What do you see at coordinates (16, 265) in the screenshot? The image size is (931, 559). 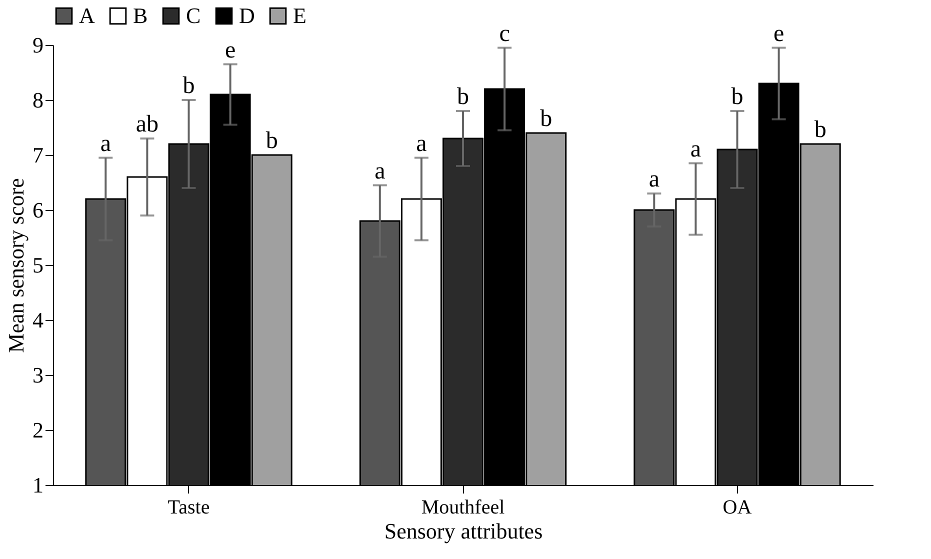 I see `y-axis-title: Mean sensory score` at bounding box center [16, 265].